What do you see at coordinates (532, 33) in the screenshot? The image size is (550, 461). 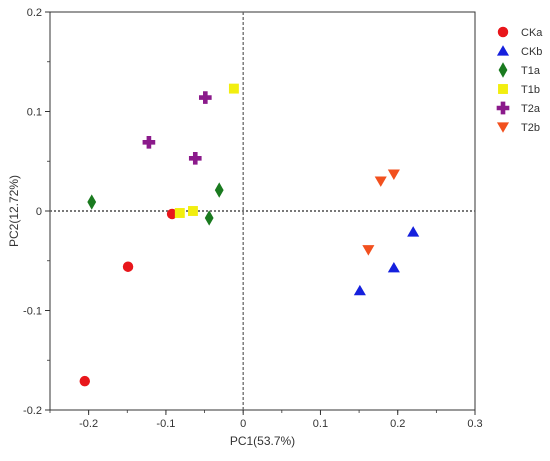 I see `legend-label-cka: CKa` at bounding box center [532, 33].